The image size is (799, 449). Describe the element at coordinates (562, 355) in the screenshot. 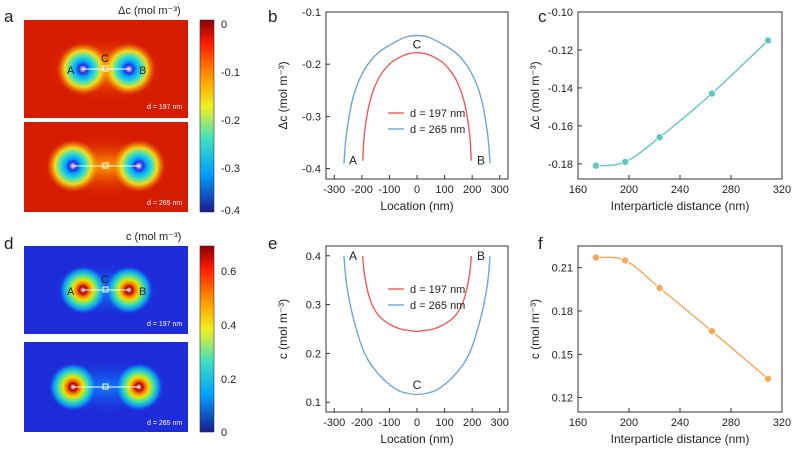

I see `y-tick-label: 0.15` at that location.